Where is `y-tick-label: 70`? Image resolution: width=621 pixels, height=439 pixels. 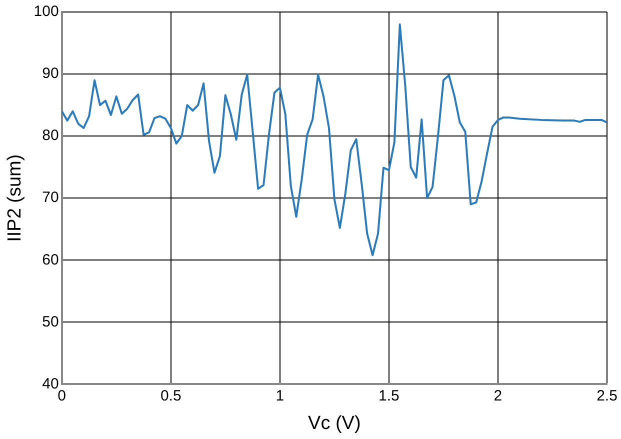 y-tick-label: 70 is located at coordinates (50, 197).